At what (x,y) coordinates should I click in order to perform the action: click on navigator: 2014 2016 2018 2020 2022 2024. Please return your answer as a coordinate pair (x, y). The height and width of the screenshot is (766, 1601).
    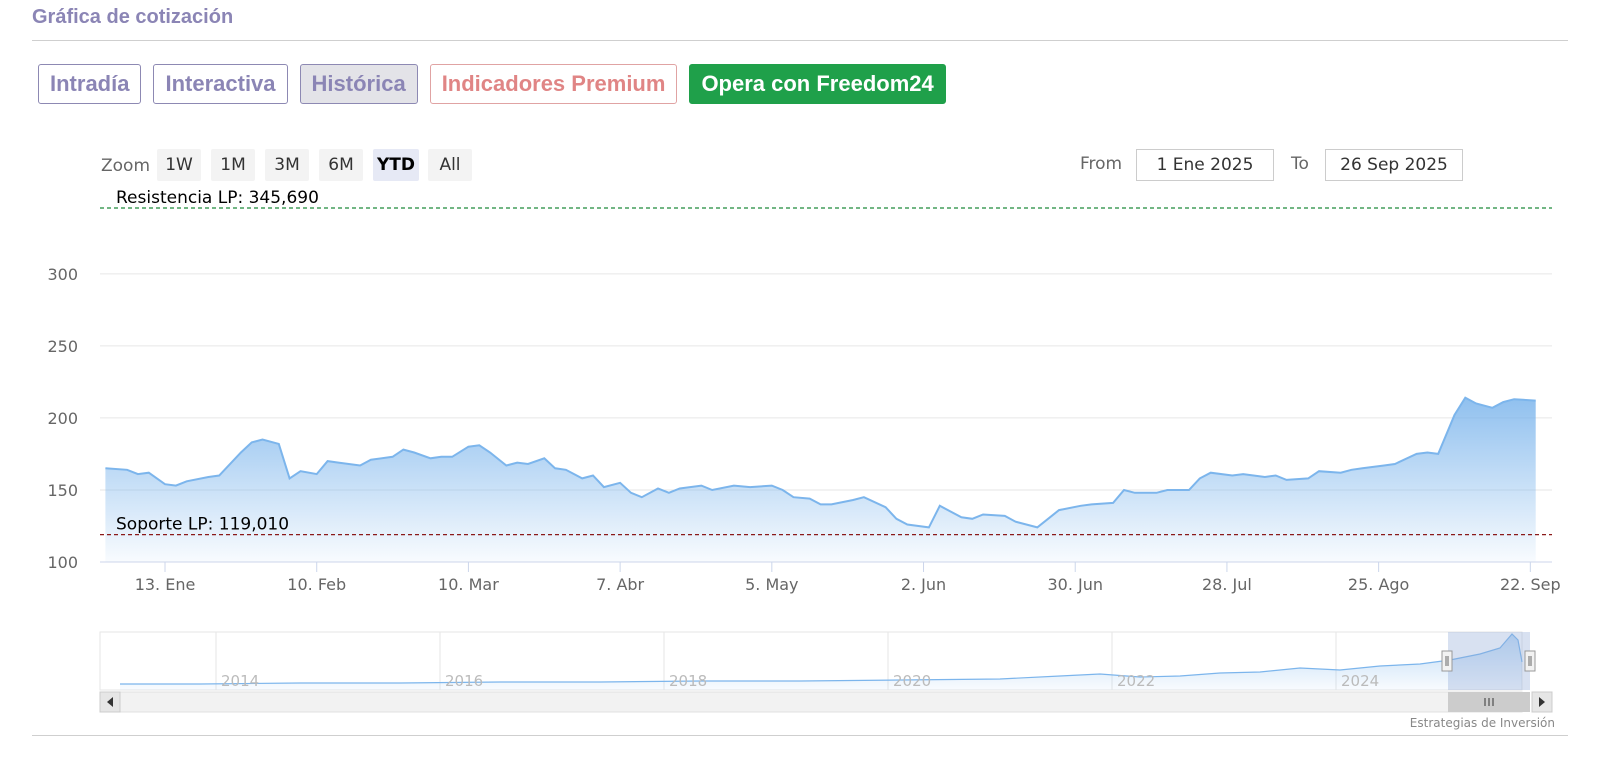
    Looking at the image, I should click on (817, 661).